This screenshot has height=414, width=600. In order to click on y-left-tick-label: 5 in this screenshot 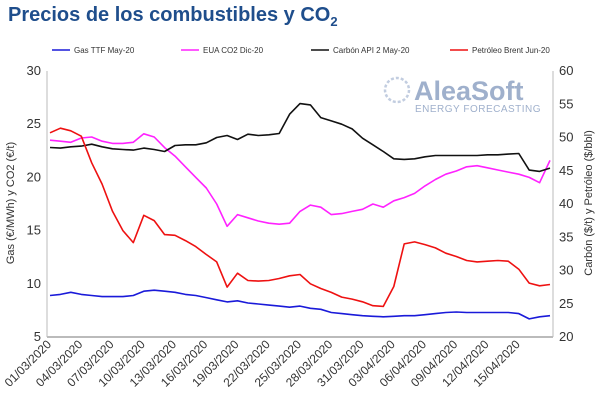, I will do `click(37, 336)`.